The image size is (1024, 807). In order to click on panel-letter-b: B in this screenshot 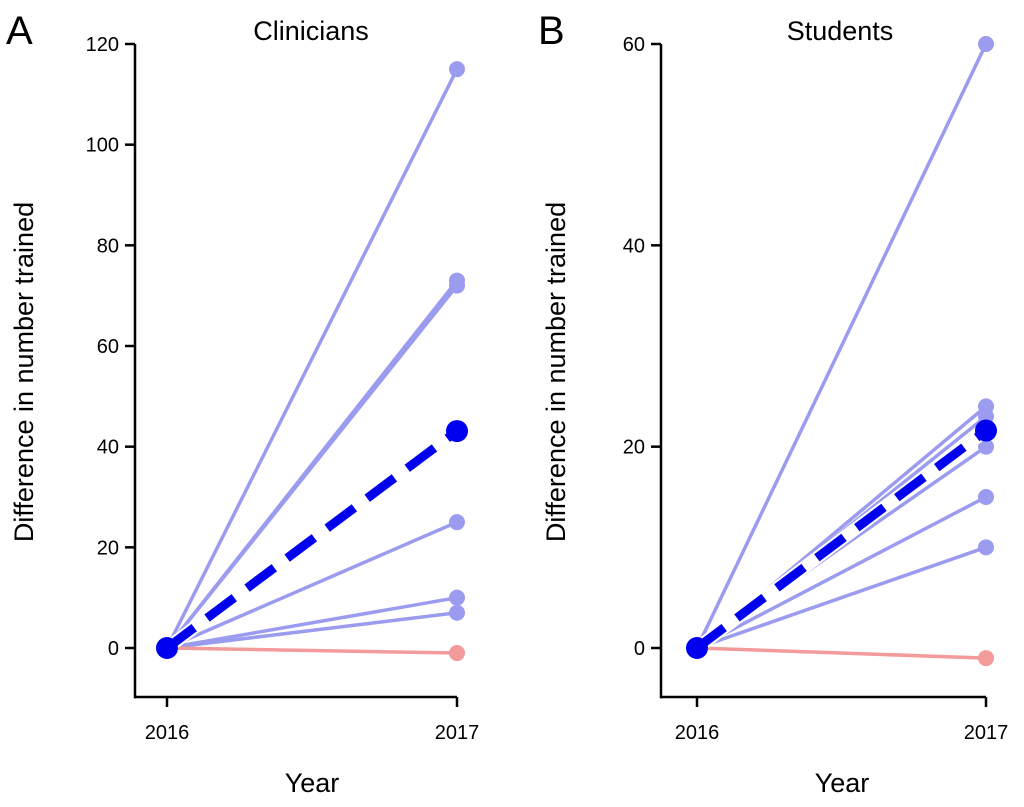, I will do `click(551, 31)`.